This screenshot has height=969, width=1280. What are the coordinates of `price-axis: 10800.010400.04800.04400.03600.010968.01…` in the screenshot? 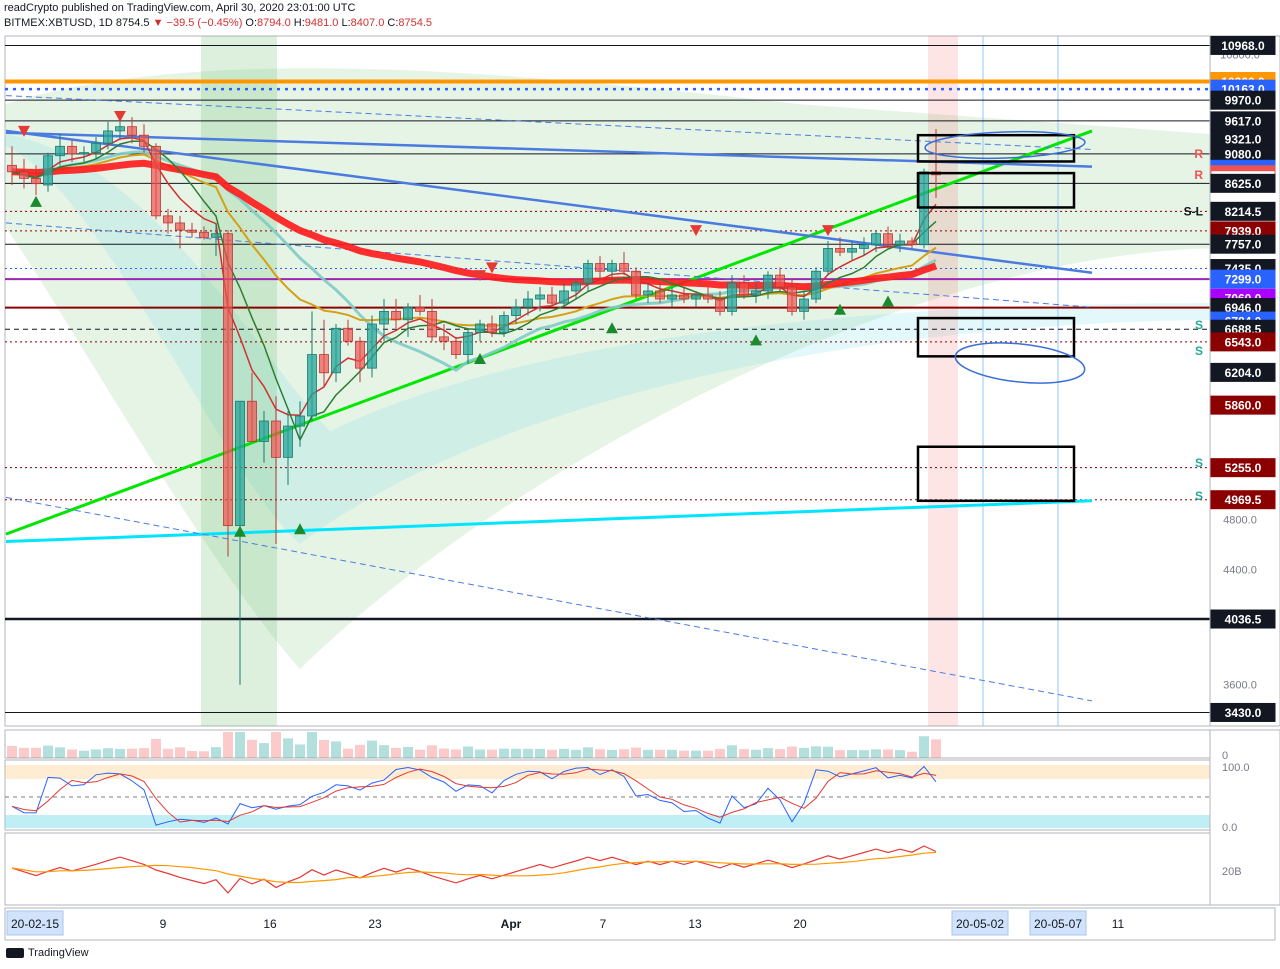 It's located at (1244, 381).